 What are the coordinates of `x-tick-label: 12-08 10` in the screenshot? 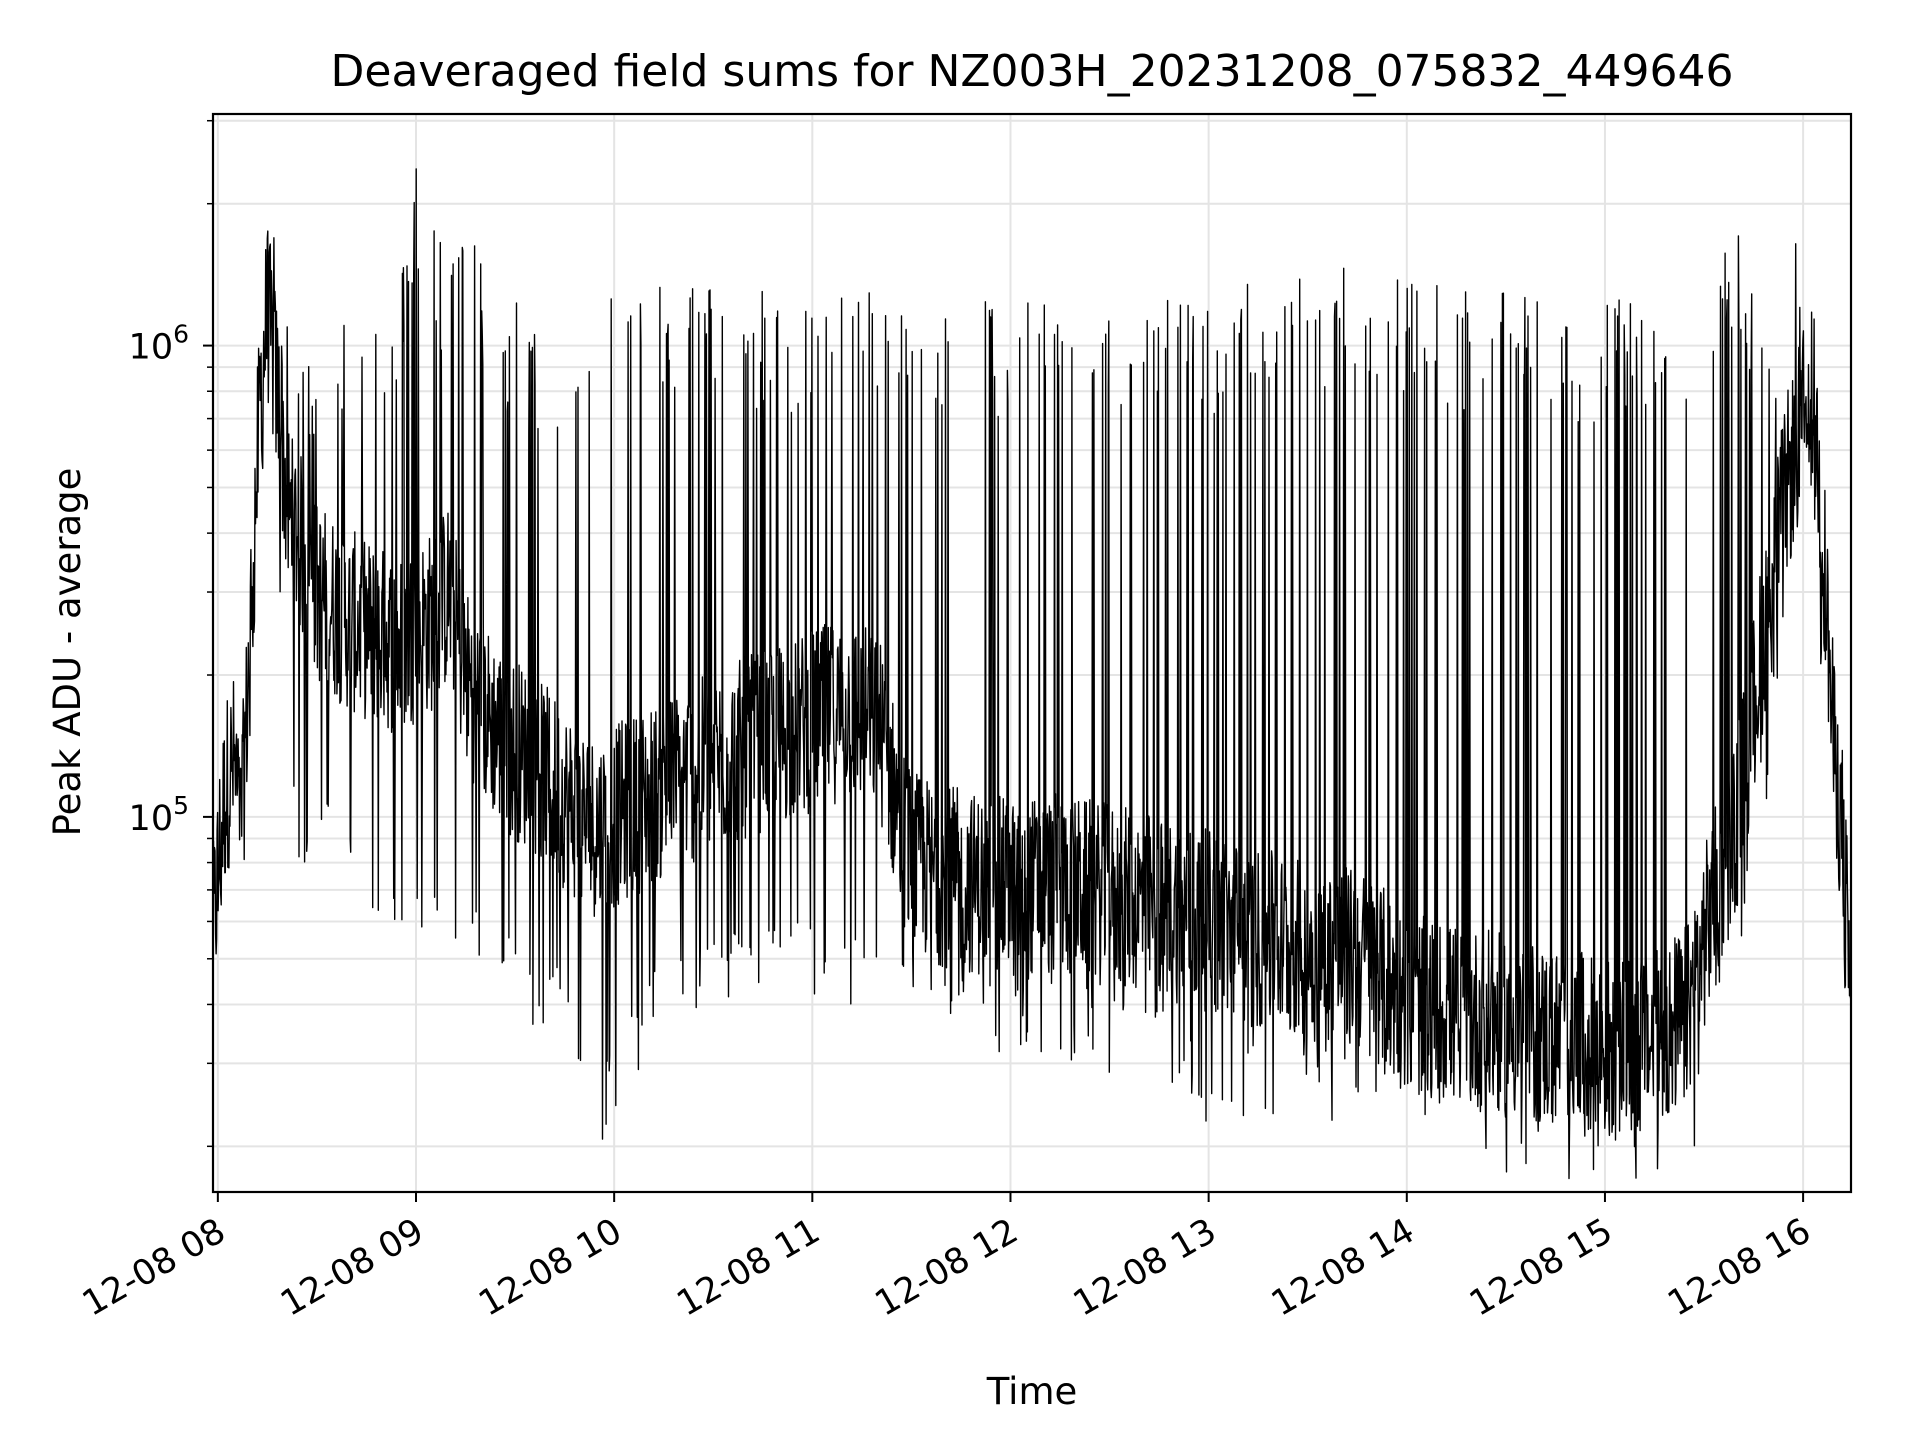 It's located at (550, 1267).